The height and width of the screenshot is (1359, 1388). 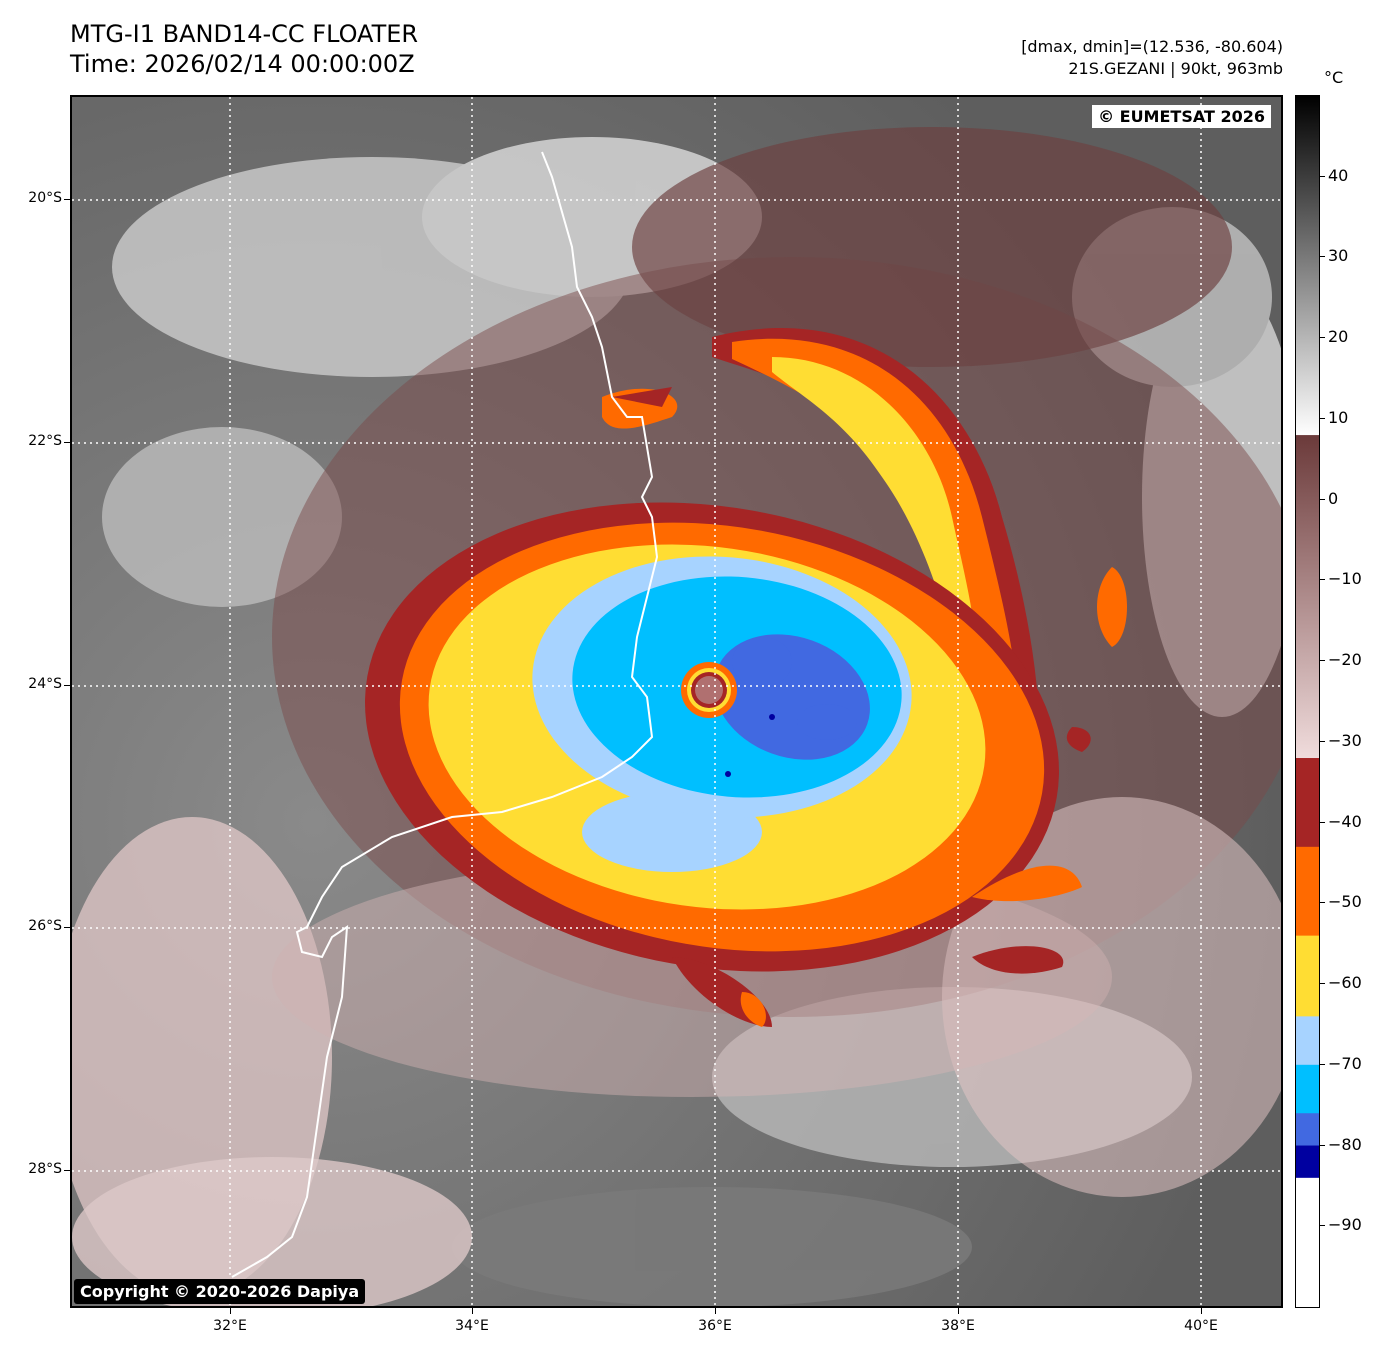 What do you see at coordinates (1175, 68) in the screenshot?
I see `storm-info: 21S.GEZANI | 90kt, 963mb` at bounding box center [1175, 68].